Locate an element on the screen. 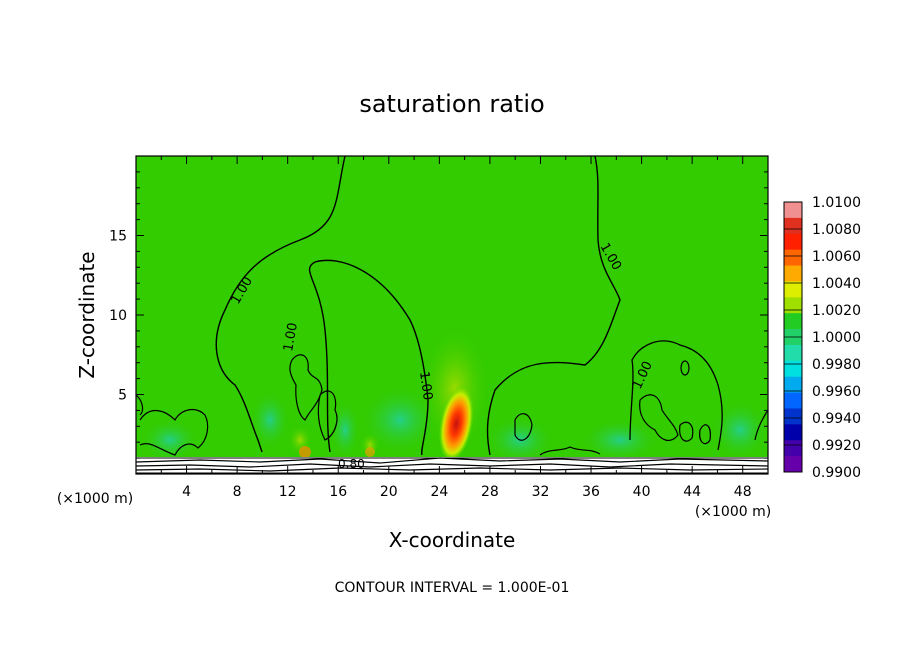 Image resolution: width=904 pixels, height=654 pixels. x-tick-label: 16 is located at coordinates (338, 492).